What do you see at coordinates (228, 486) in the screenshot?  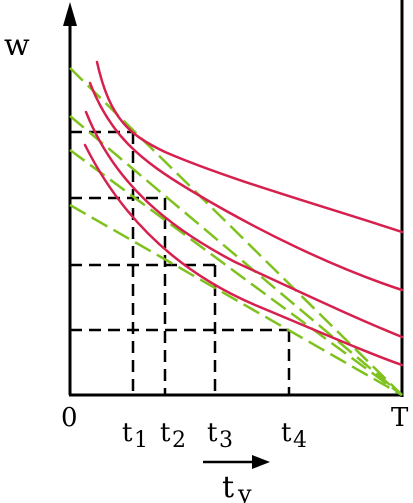 I see `x-axis-label: t` at bounding box center [228, 486].